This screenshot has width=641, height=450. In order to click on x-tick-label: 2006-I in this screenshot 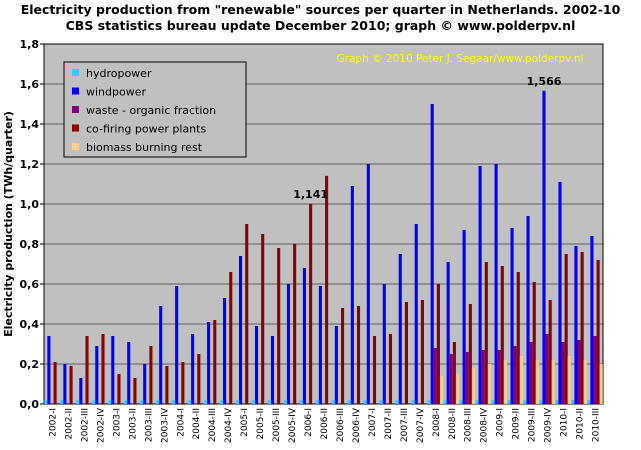, I will do `click(309, 422)`.